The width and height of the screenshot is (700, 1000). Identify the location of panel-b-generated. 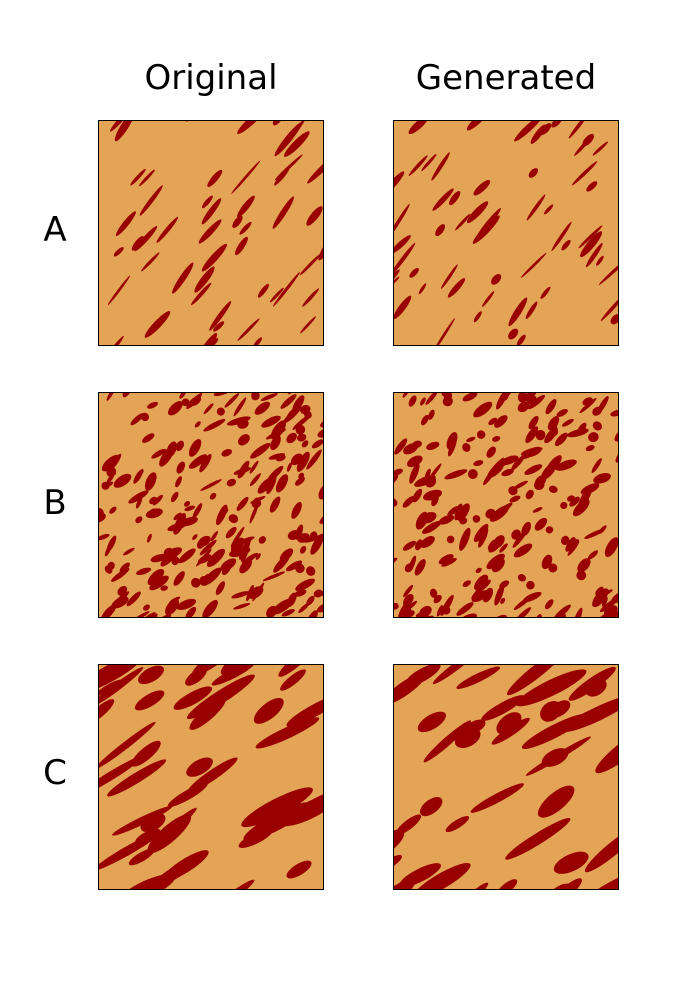
(506, 505).